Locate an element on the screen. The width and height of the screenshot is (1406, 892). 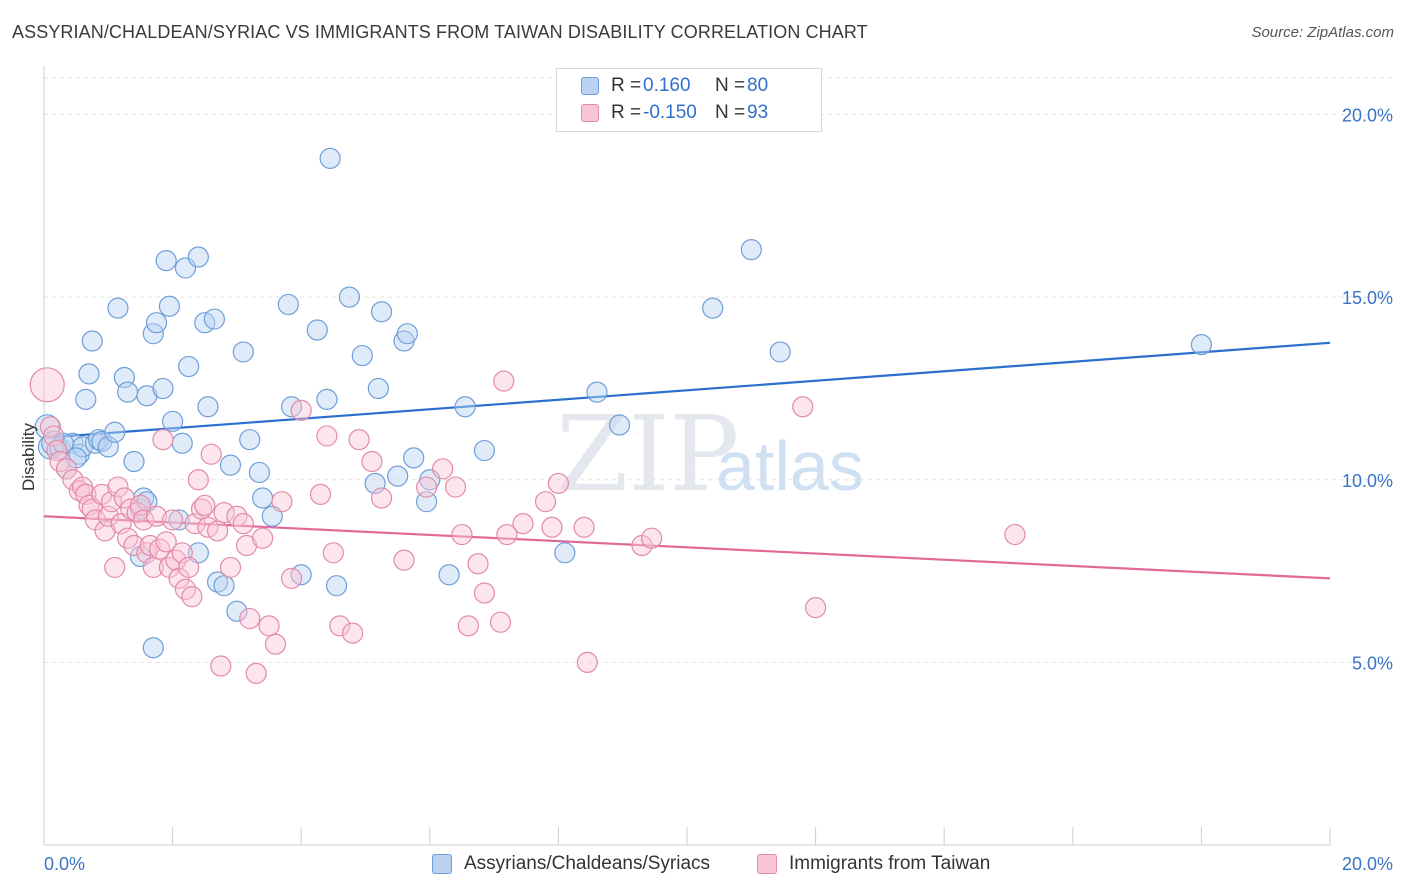
trend-line-taiwan is located at coordinates (687, 547).